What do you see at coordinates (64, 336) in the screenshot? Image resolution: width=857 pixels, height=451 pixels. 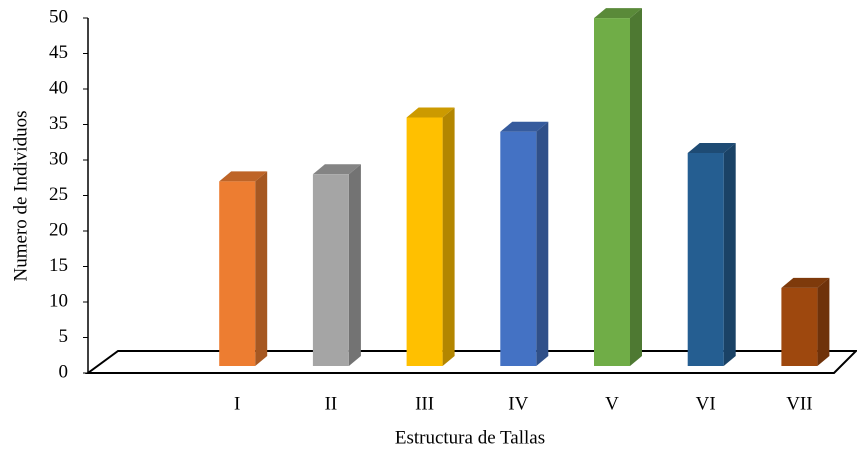 I see `y-tick-label: 5` at bounding box center [64, 336].